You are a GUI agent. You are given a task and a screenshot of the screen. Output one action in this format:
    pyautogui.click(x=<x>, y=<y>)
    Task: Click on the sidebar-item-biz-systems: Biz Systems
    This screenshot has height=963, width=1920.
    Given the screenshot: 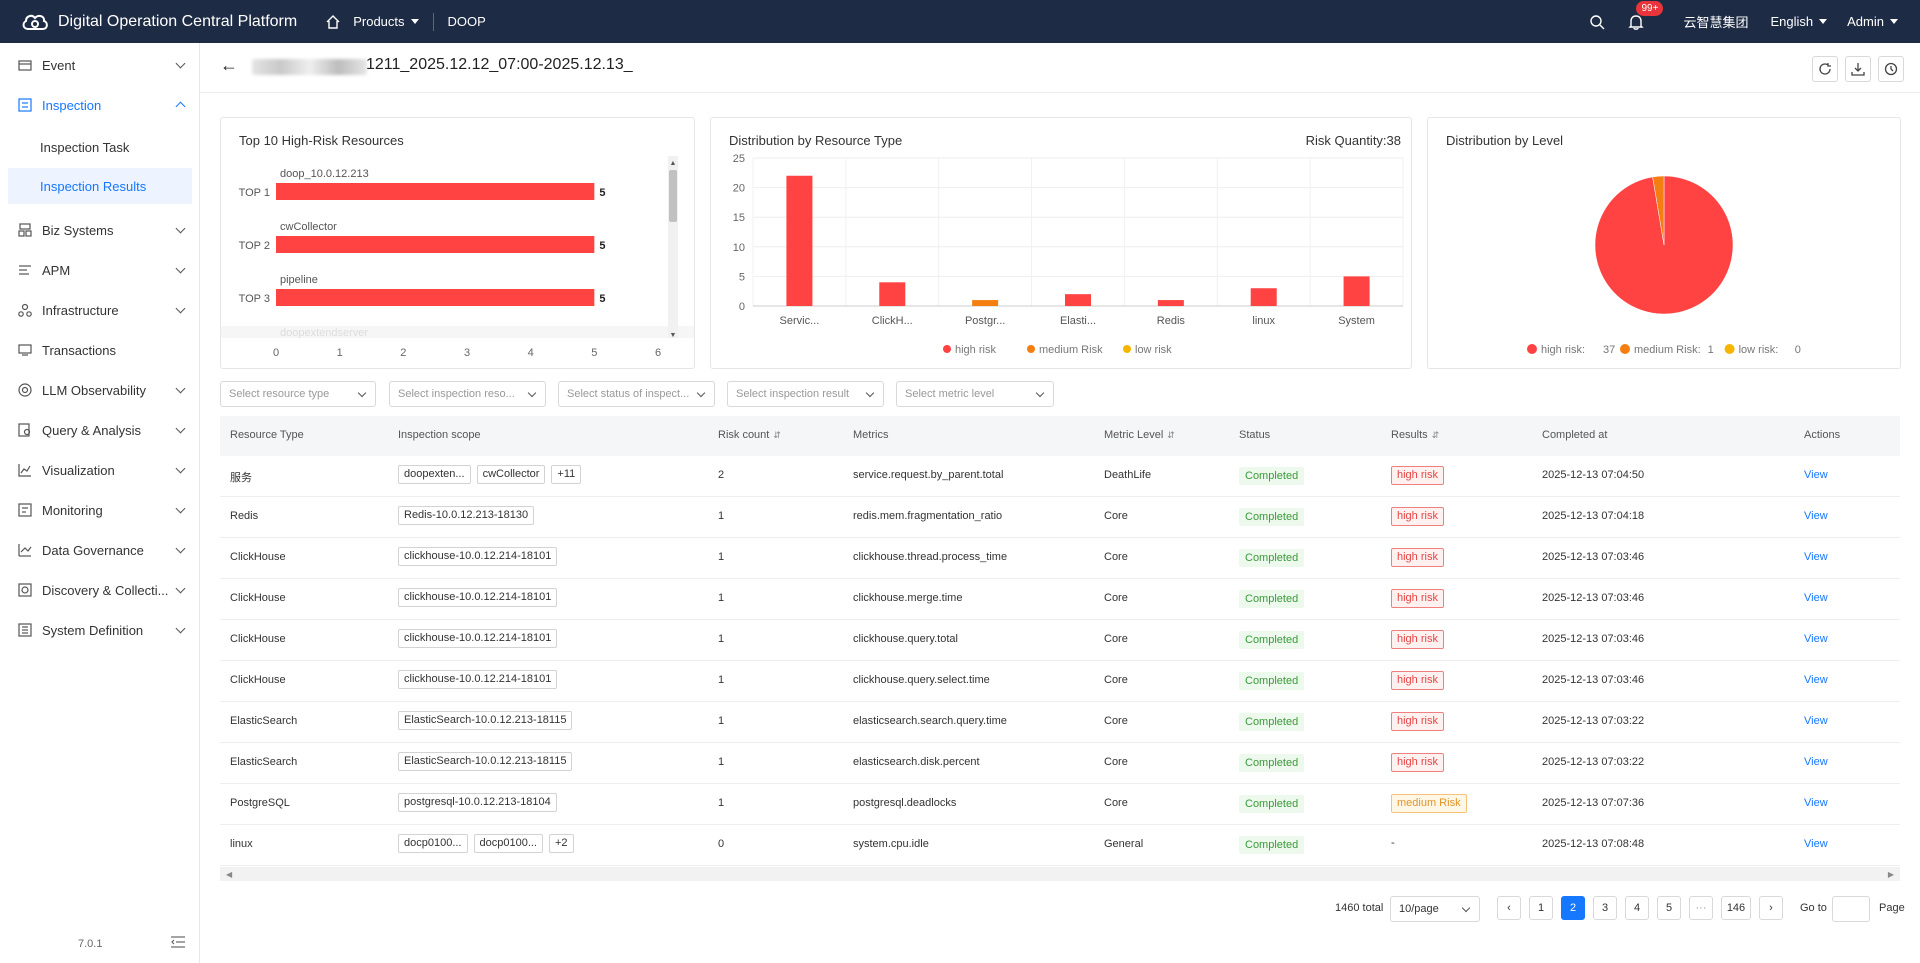 What is the action you would take?
    pyautogui.click(x=100, y=230)
    